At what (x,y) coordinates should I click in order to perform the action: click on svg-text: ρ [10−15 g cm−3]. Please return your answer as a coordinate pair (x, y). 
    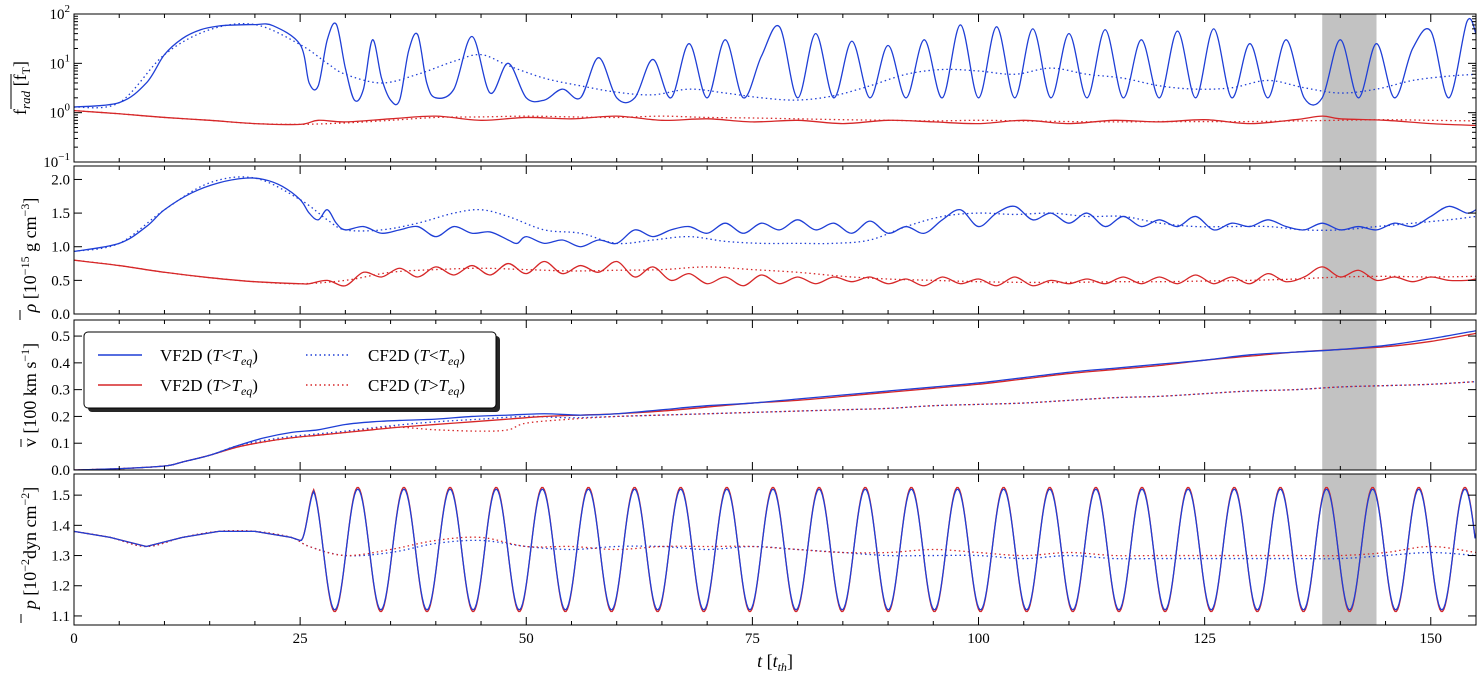
    Looking at the image, I should click on (29, 256).